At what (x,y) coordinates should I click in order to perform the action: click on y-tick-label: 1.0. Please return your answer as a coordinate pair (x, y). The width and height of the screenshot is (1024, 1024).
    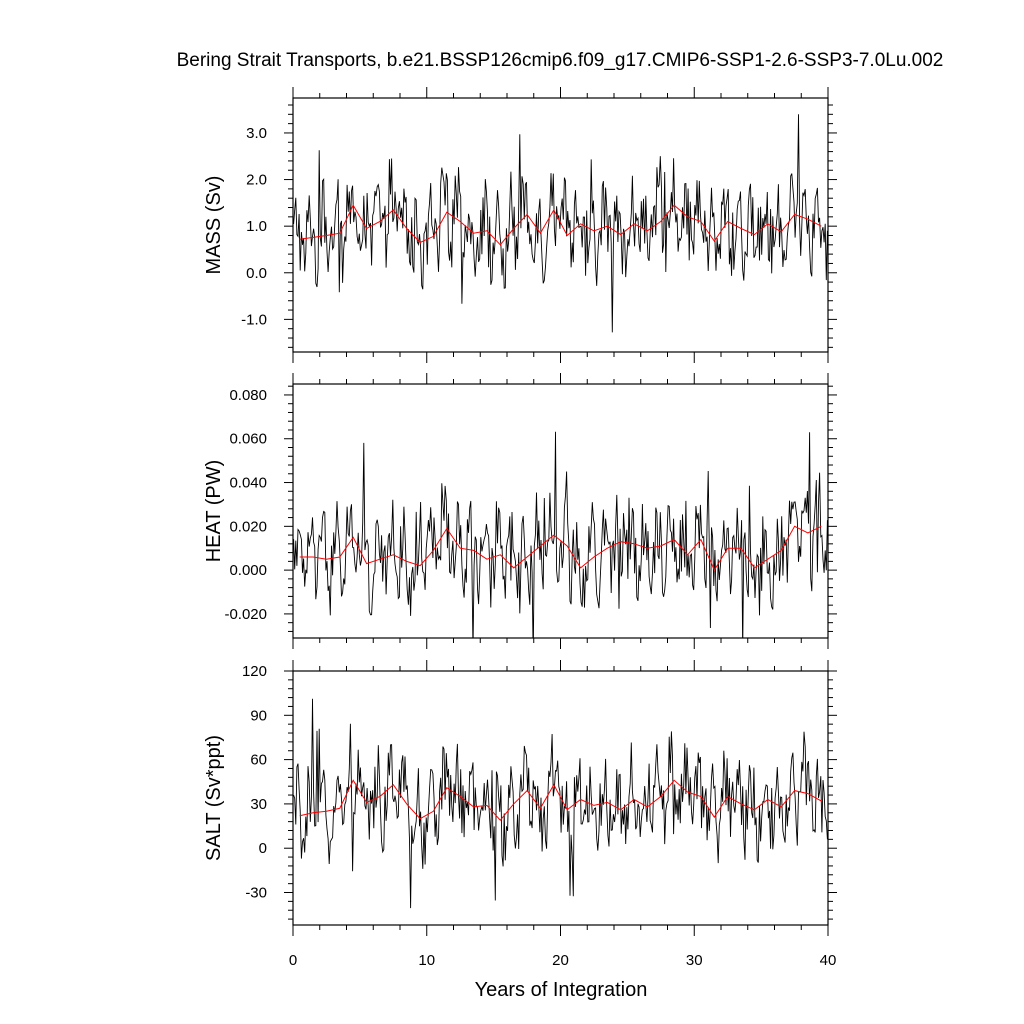
    Looking at the image, I should click on (256, 226).